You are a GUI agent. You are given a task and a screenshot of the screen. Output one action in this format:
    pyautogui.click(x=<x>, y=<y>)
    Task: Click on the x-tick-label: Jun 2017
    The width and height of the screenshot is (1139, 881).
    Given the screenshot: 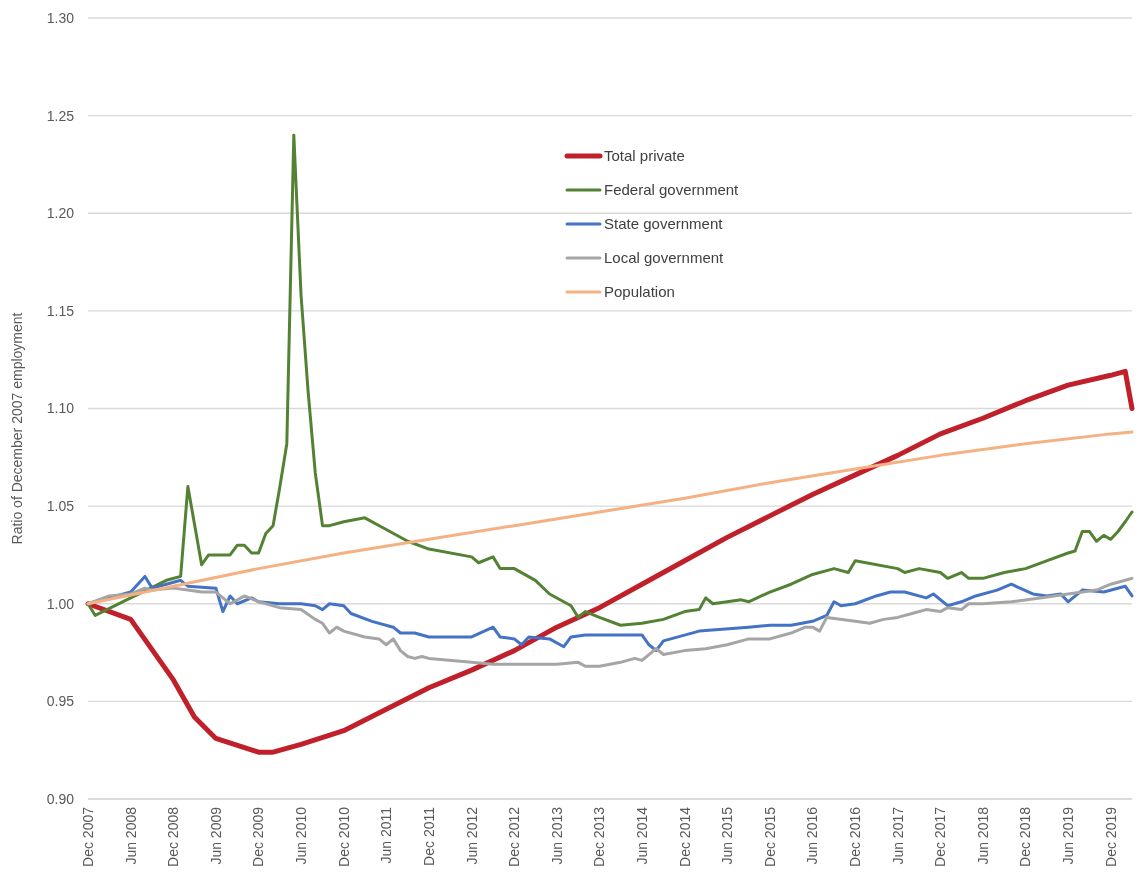 What is the action you would take?
    pyautogui.click(x=897, y=835)
    